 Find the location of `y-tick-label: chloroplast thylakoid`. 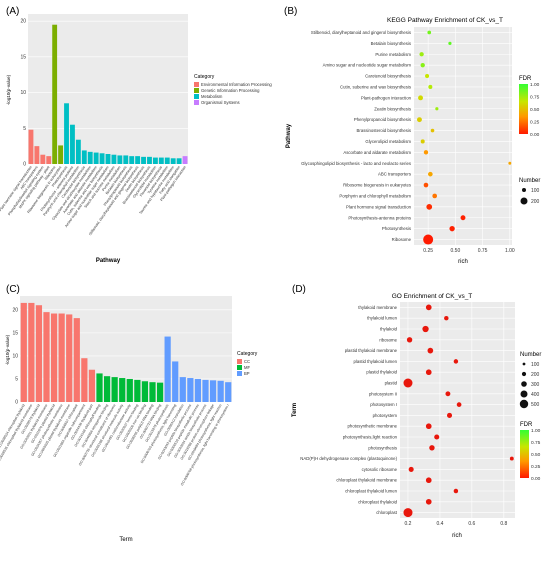

y-tick-label: chloroplast thylakoid is located at coordinates (378, 501).